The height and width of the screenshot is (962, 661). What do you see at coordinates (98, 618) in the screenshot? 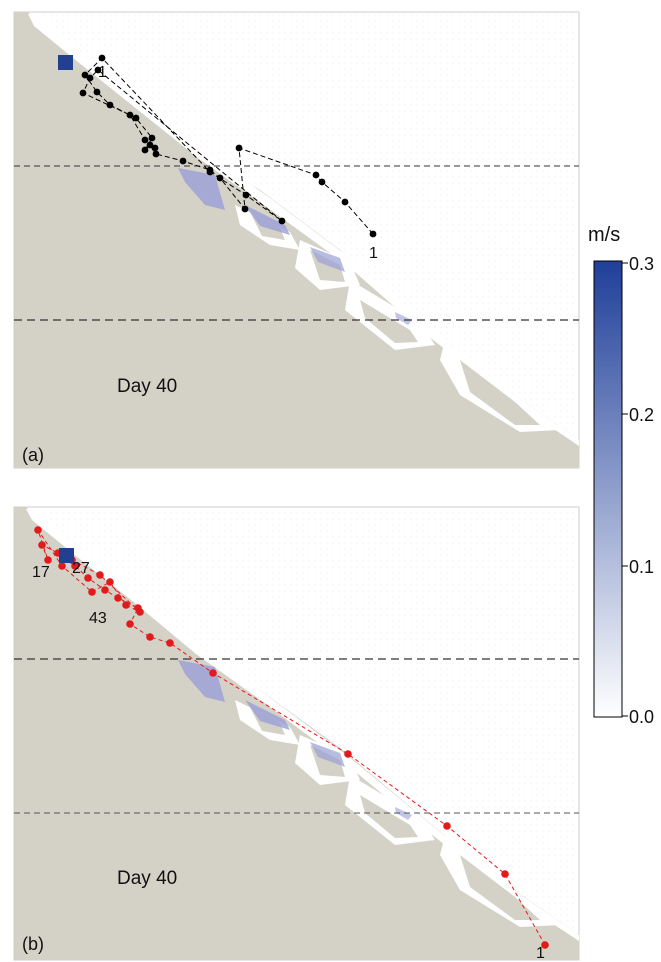
I see `panel-b-point-label: 43` at bounding box center [98, 618].